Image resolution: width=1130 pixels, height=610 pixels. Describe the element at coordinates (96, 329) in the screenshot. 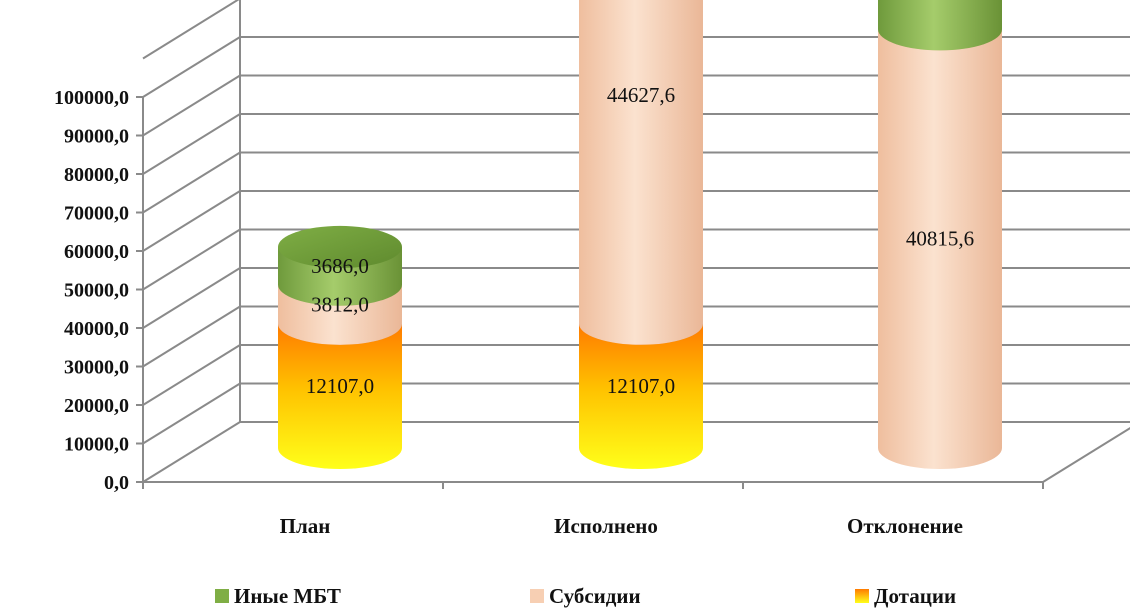

I see `y-tick-label: 40000,0` at that location.